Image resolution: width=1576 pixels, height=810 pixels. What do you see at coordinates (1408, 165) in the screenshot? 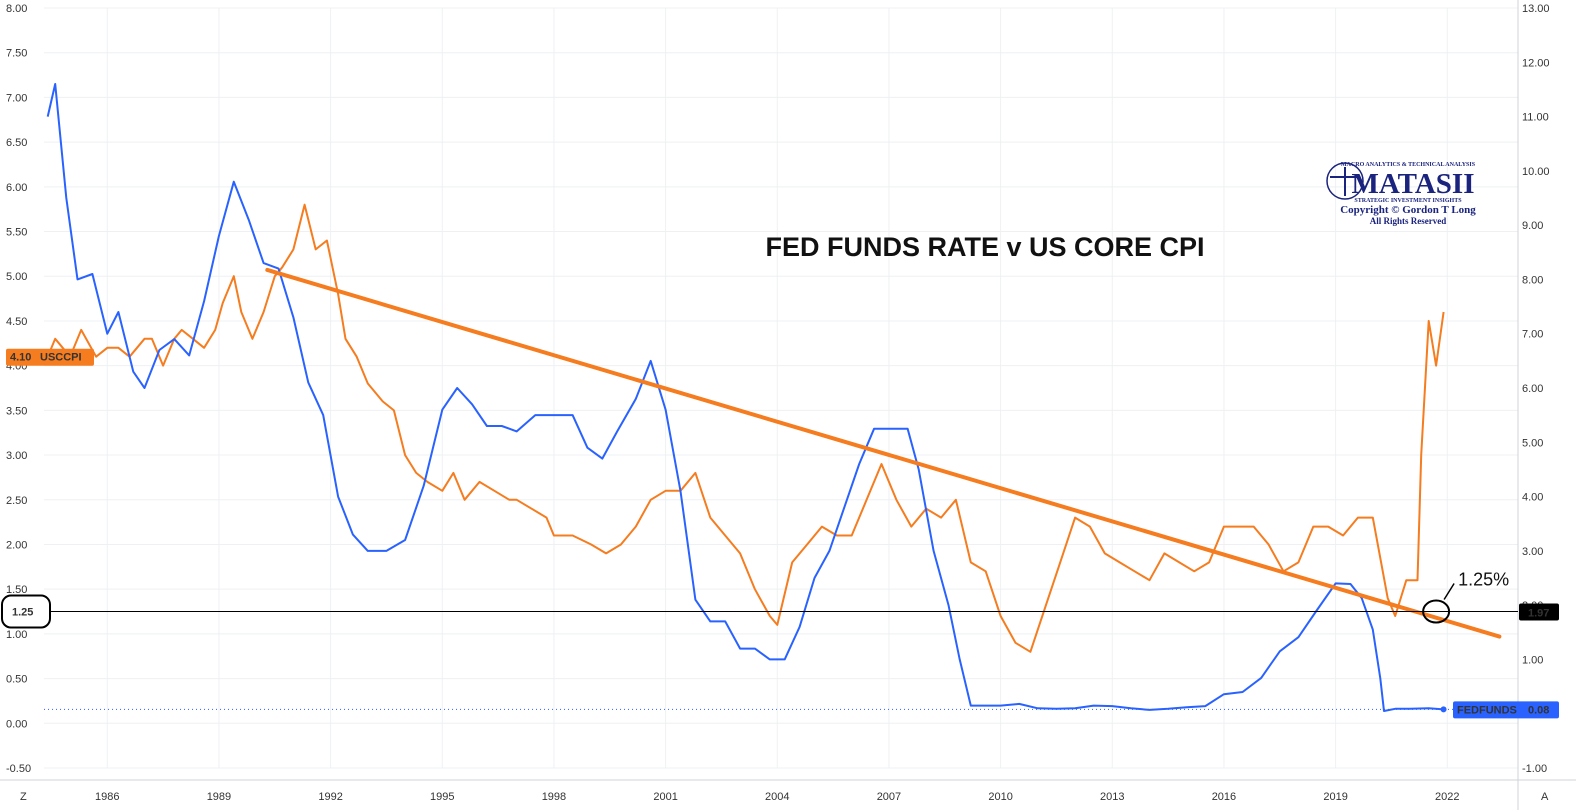
I see `logo-top-line: MACRO ANALYTICS & TECHNICAL ANALYSIS` at bounding box center [1408, 165].